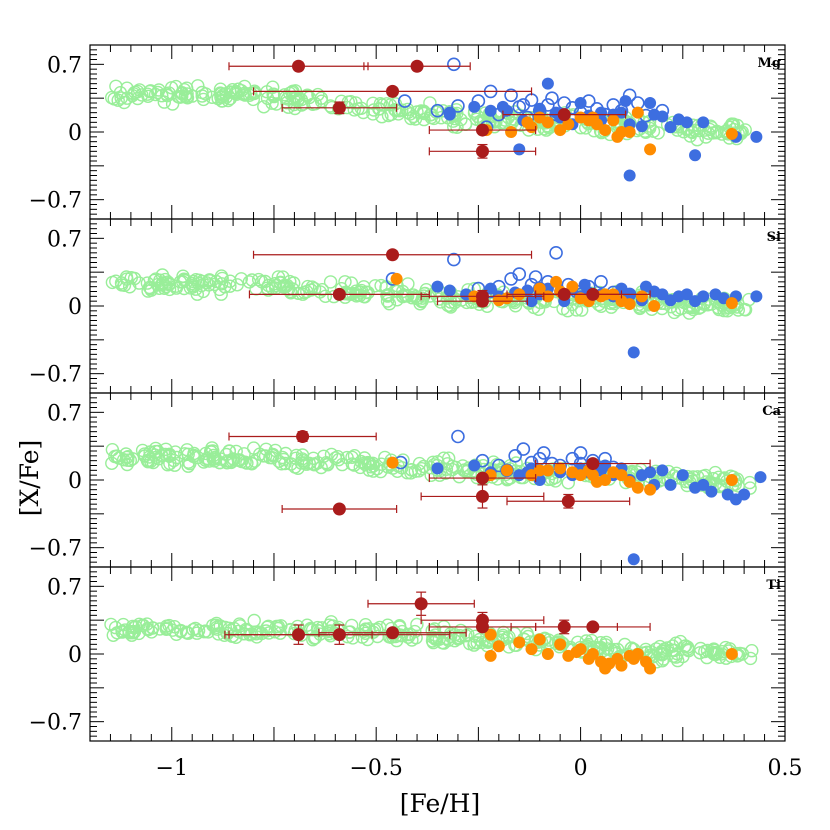 The image size is (830, 830). Describe the element at coordinates (55, 549) in the screenshot. I see `panel-ca-y-tick-label: −0.7` at that location.